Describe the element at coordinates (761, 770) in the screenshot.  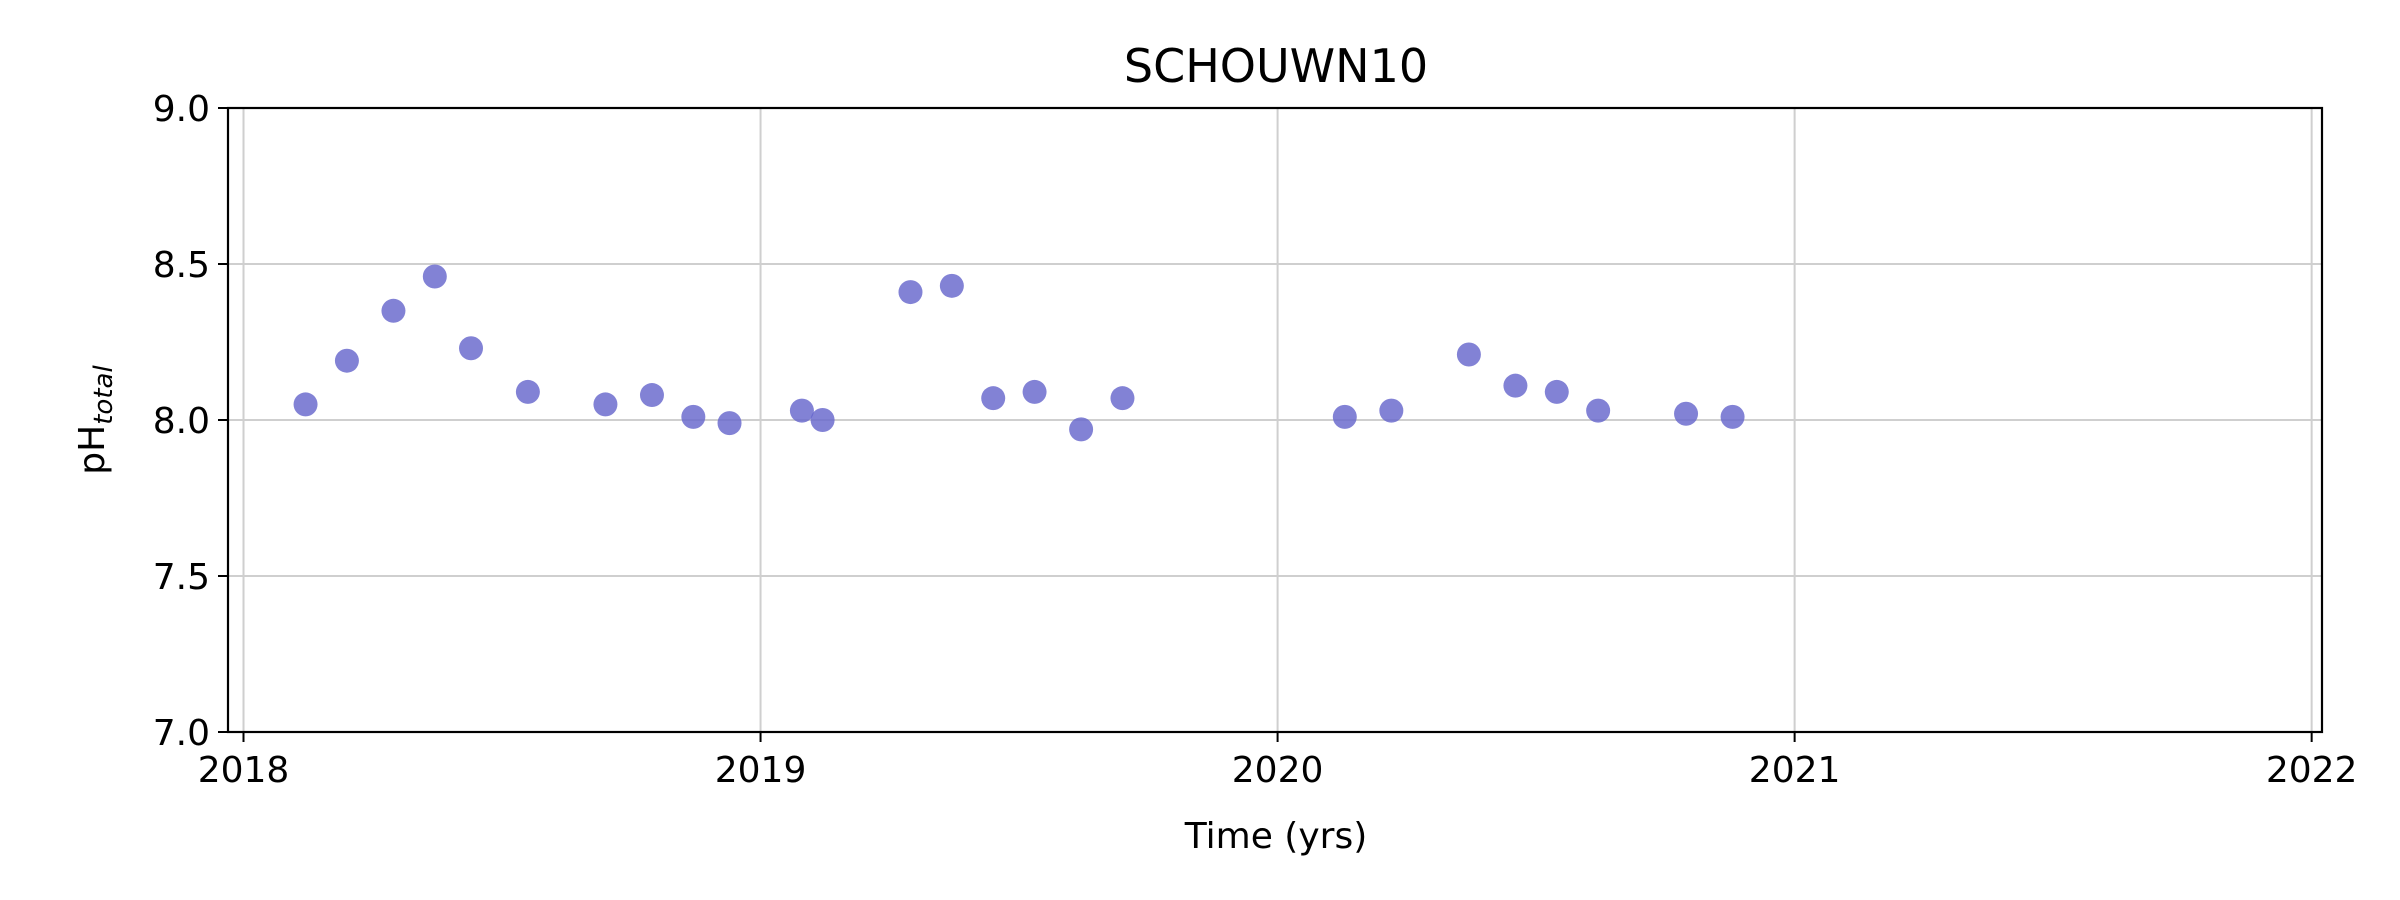
I see `x-tick-label: 2019` at that location.